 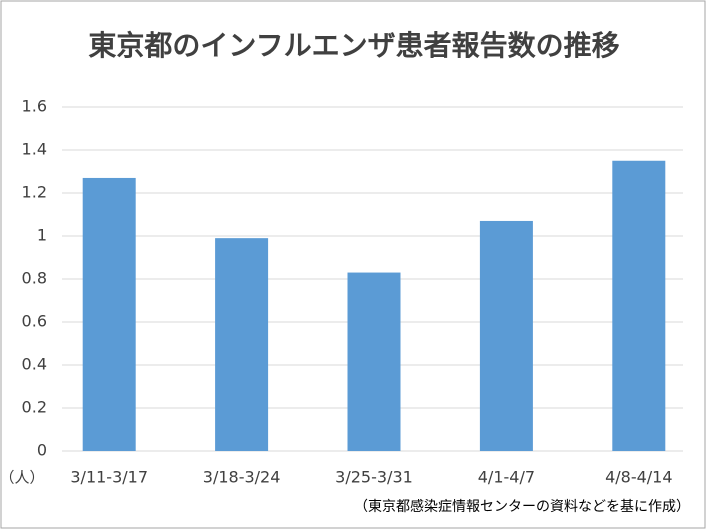 What do you see at coordinates (638, 477) in the screenshot?
I see `x-tick-label: 4/8-4/14` at bounding box center [638, 477].